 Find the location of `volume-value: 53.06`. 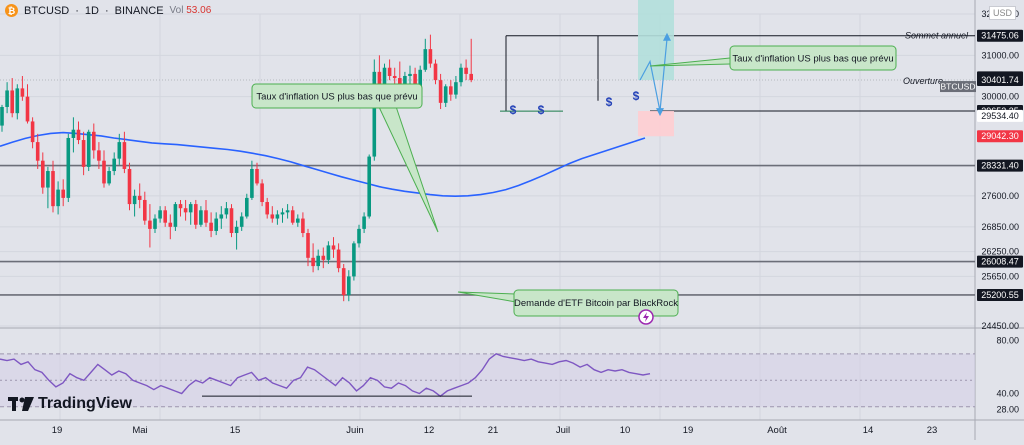

volume-value: 53.06 is located at coordinates (199, 10).